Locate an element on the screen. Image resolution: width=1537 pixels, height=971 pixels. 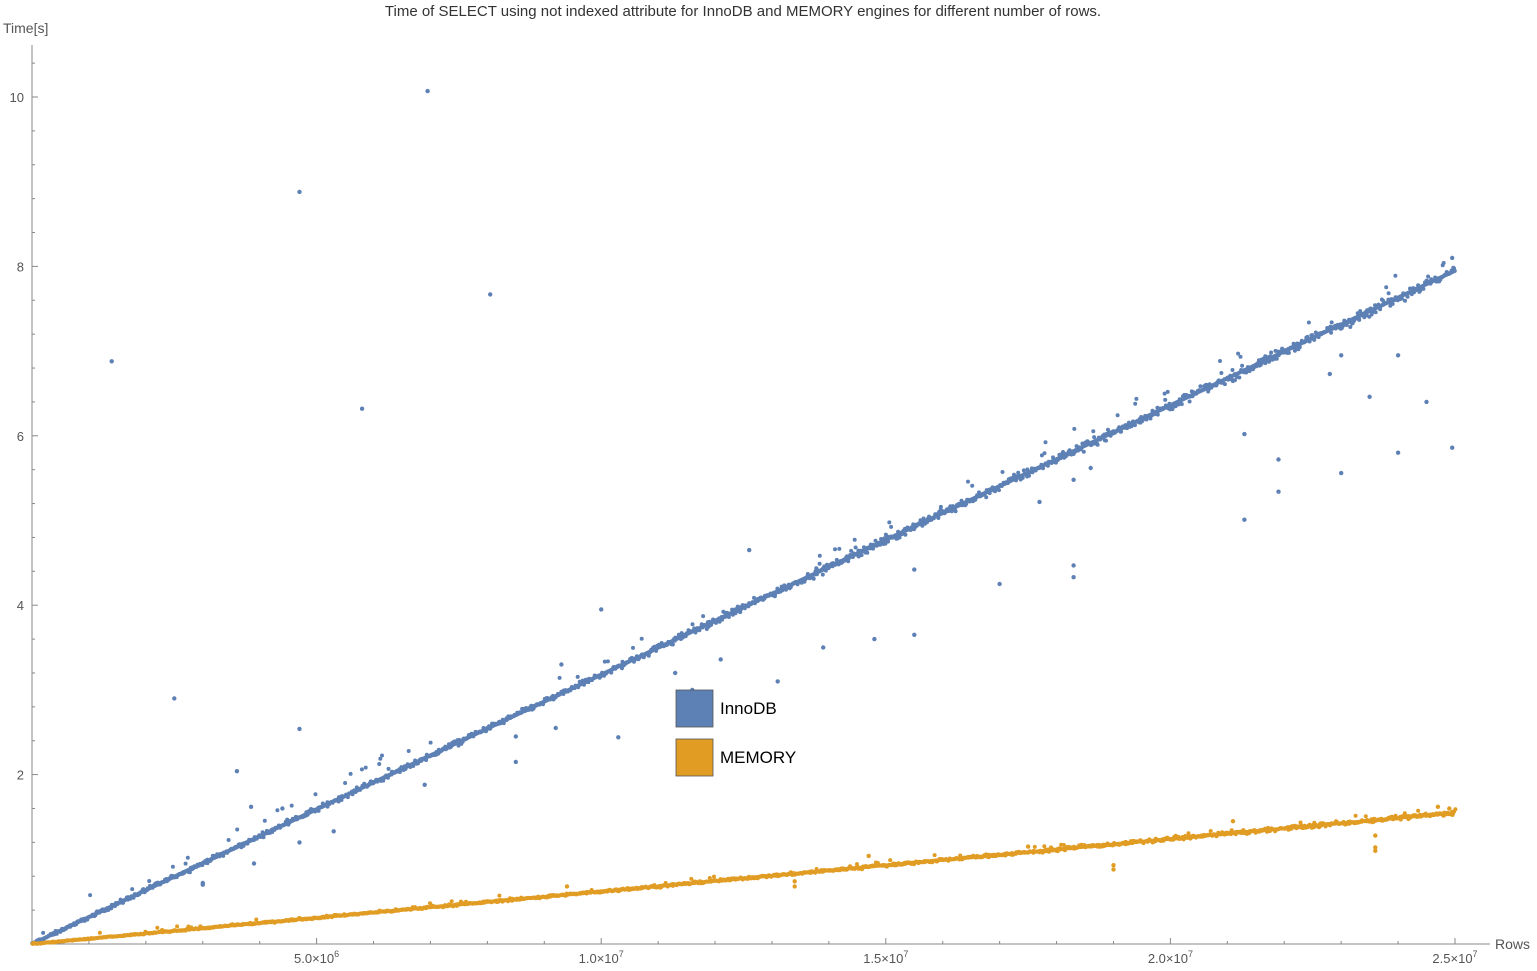
y-tick-label: 8 is located at coordinates (20, 266).